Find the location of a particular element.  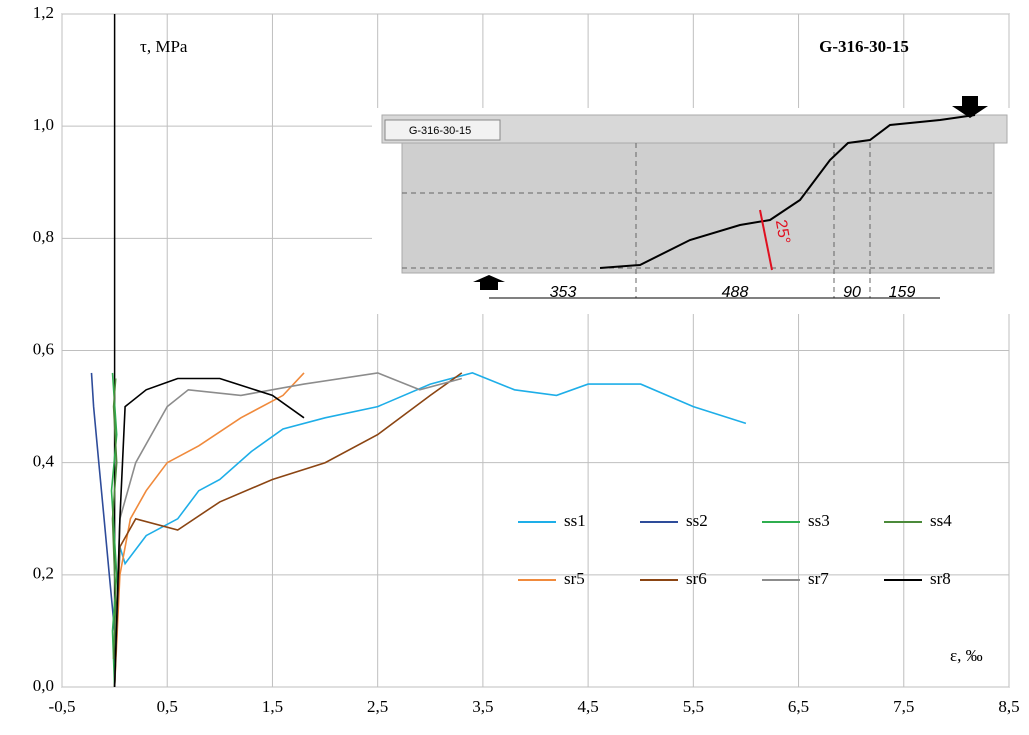

legend-label: sr7 is located at coordinates (818, 578).